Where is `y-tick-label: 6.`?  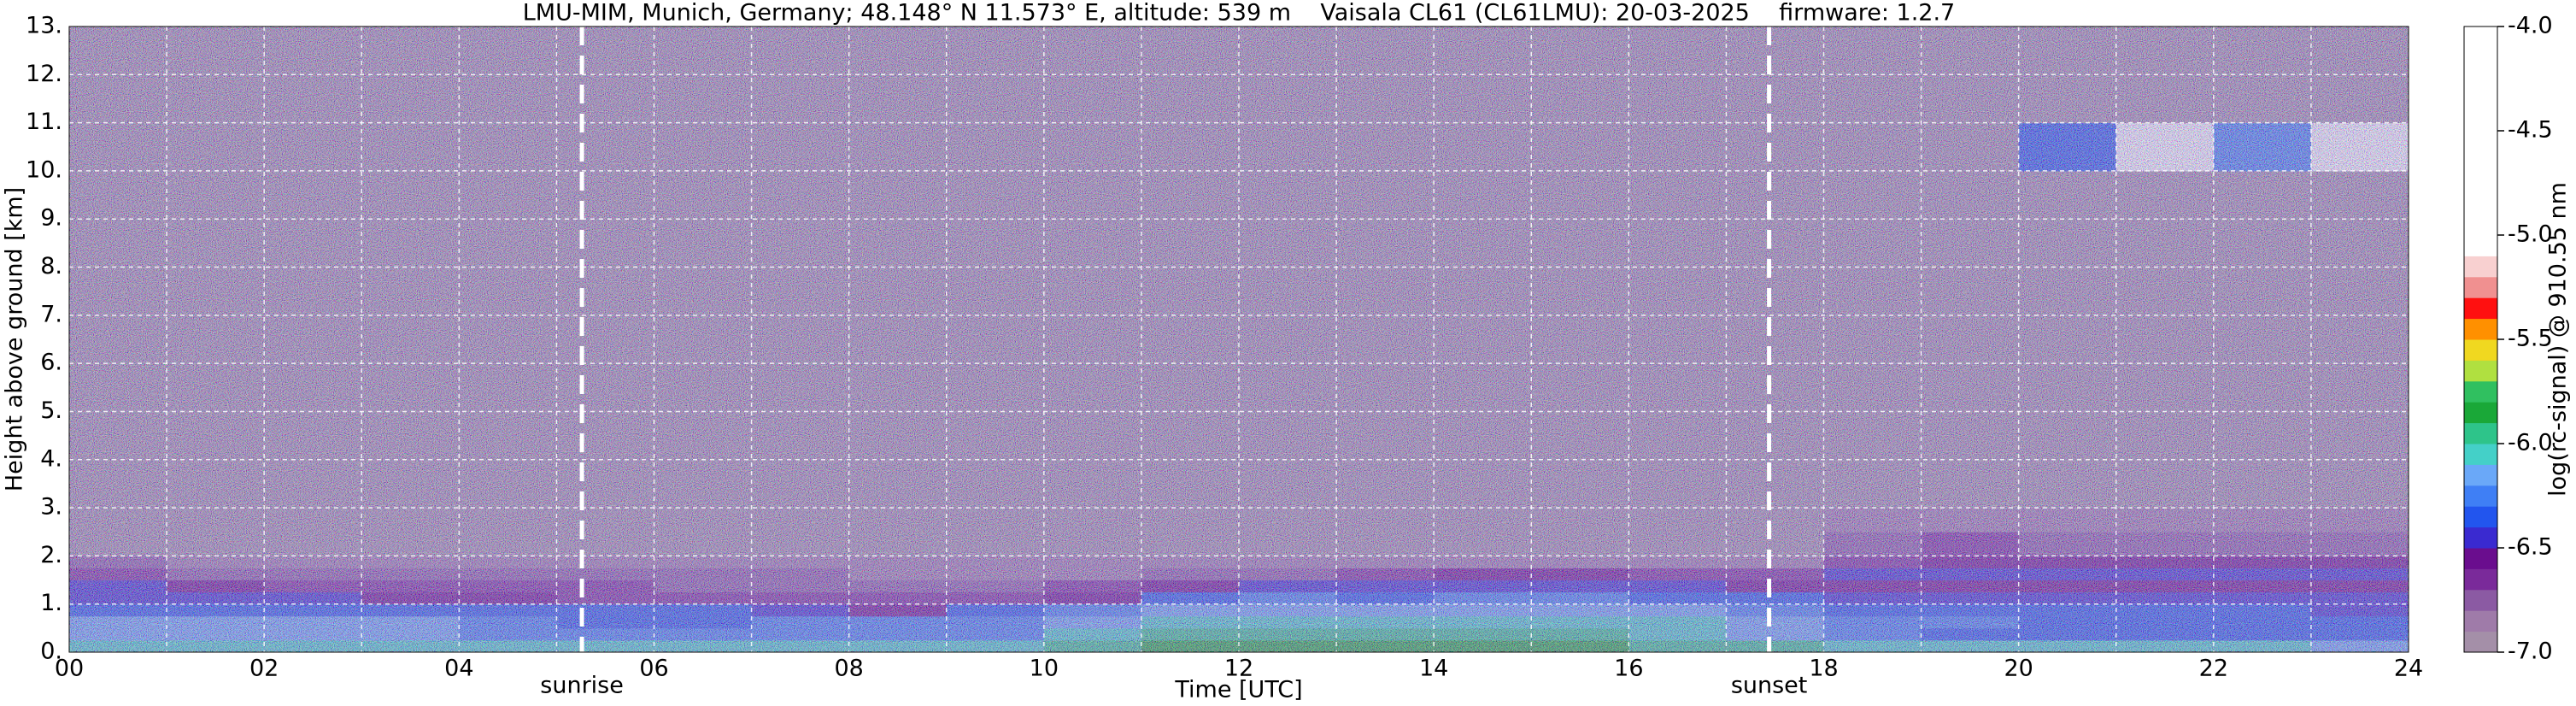 y-tick-label: 6. is located at coordinates (51, 363).